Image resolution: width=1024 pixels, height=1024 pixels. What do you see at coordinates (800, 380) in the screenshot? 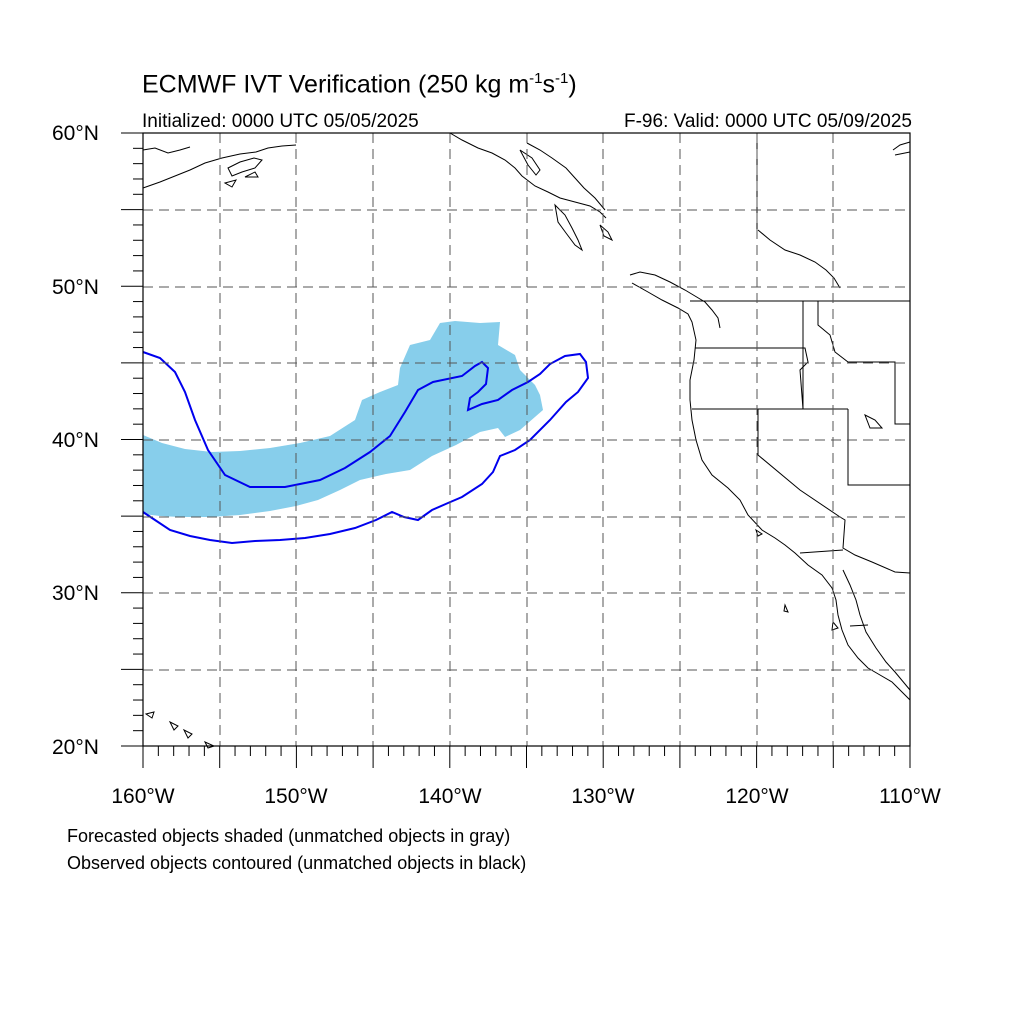
I see `political-borders` at bounding box center [800, 380].